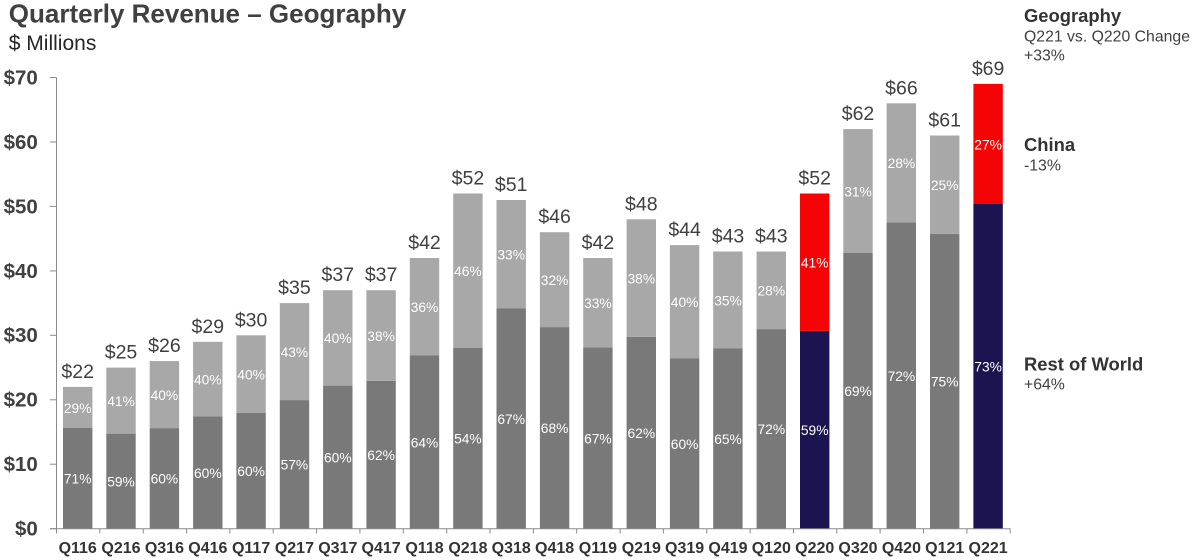  Describe the element at coordinates (554, 217) in the screenshot. I see `svg-text: $46` at that location.